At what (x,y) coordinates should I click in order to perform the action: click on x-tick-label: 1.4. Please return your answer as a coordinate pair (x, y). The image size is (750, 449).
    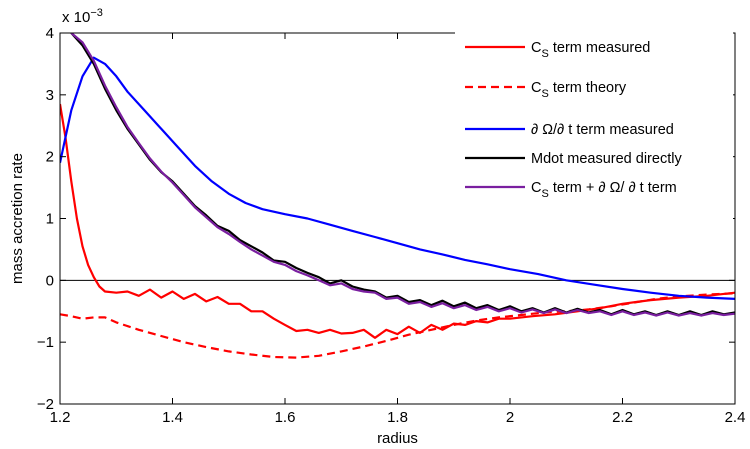
    Looking at the image, I should click on (172, 417).